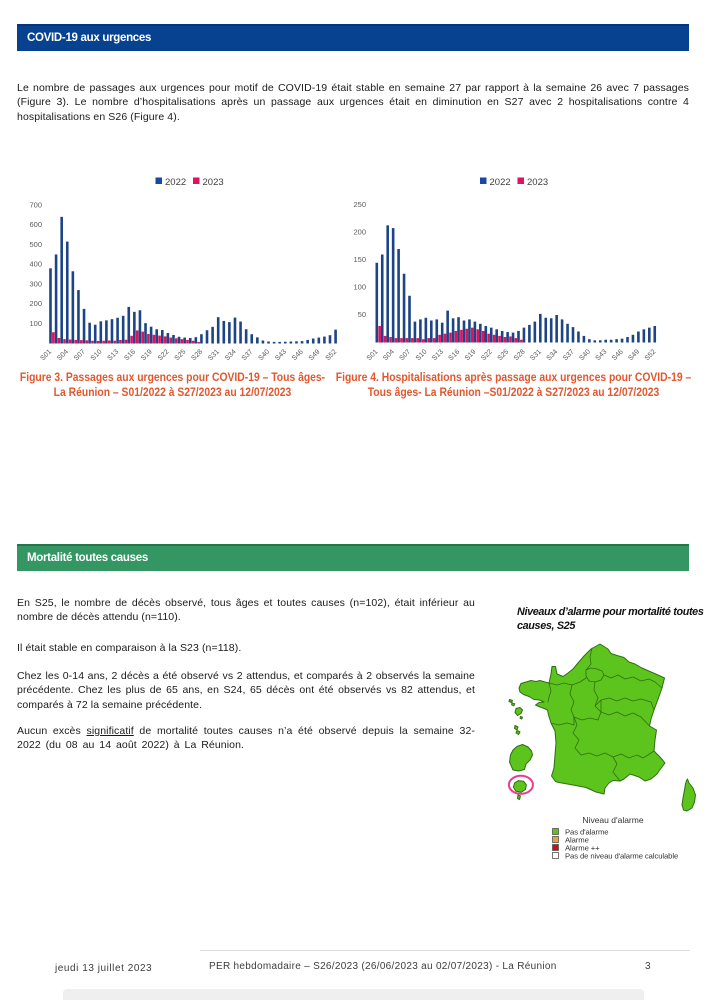 This screenshot has height=1000, width=707. I want to click on svg-text: 250, so click(359, 204).